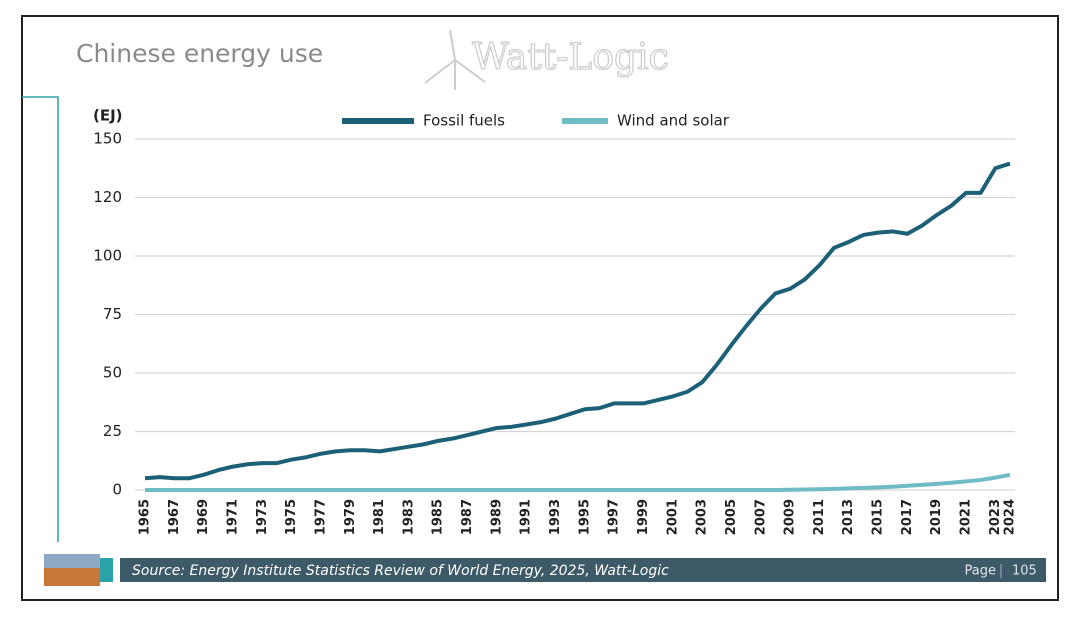 This screenshot has width=1080, height=624. What do you see at coordinates (467, 517) in the screenshot?
I see `x-tick-label: 1987` at bounding box center [467, 517].